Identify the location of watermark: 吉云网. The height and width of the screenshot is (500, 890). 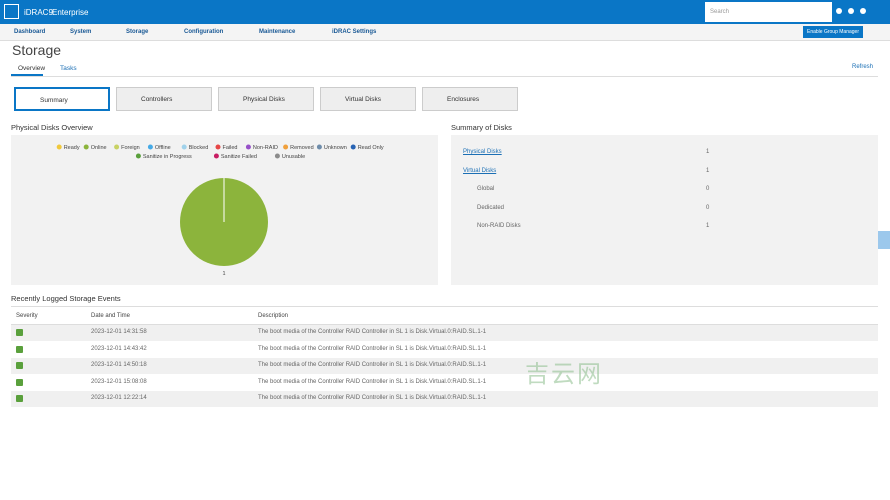
(564, 374).